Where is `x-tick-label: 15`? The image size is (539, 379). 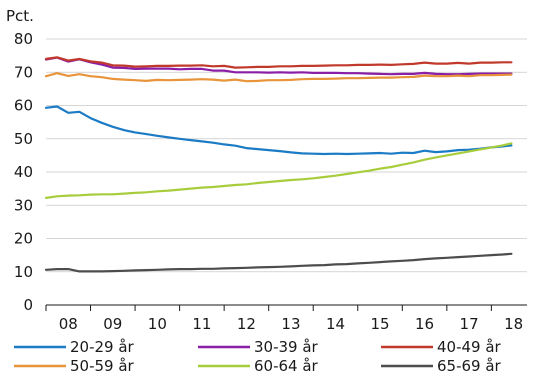 x-tick-label: 15 is located at coordinates (379, 324).